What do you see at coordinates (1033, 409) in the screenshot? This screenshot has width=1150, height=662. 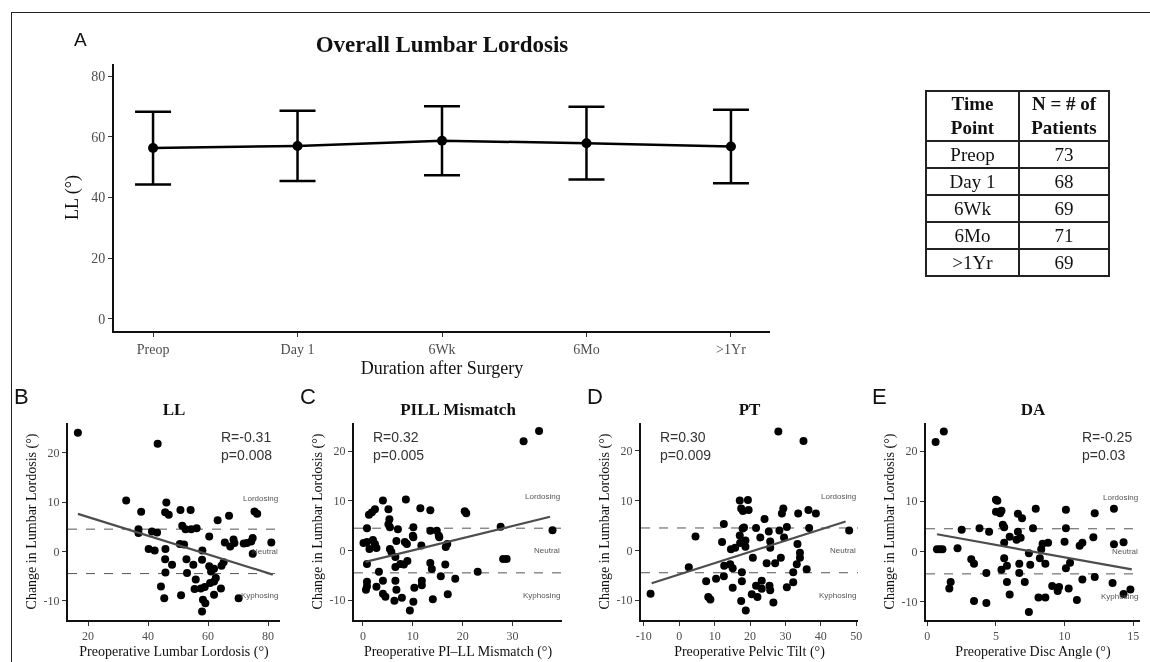 I see `chart-title: DA` at bounding box center [1033, 409].